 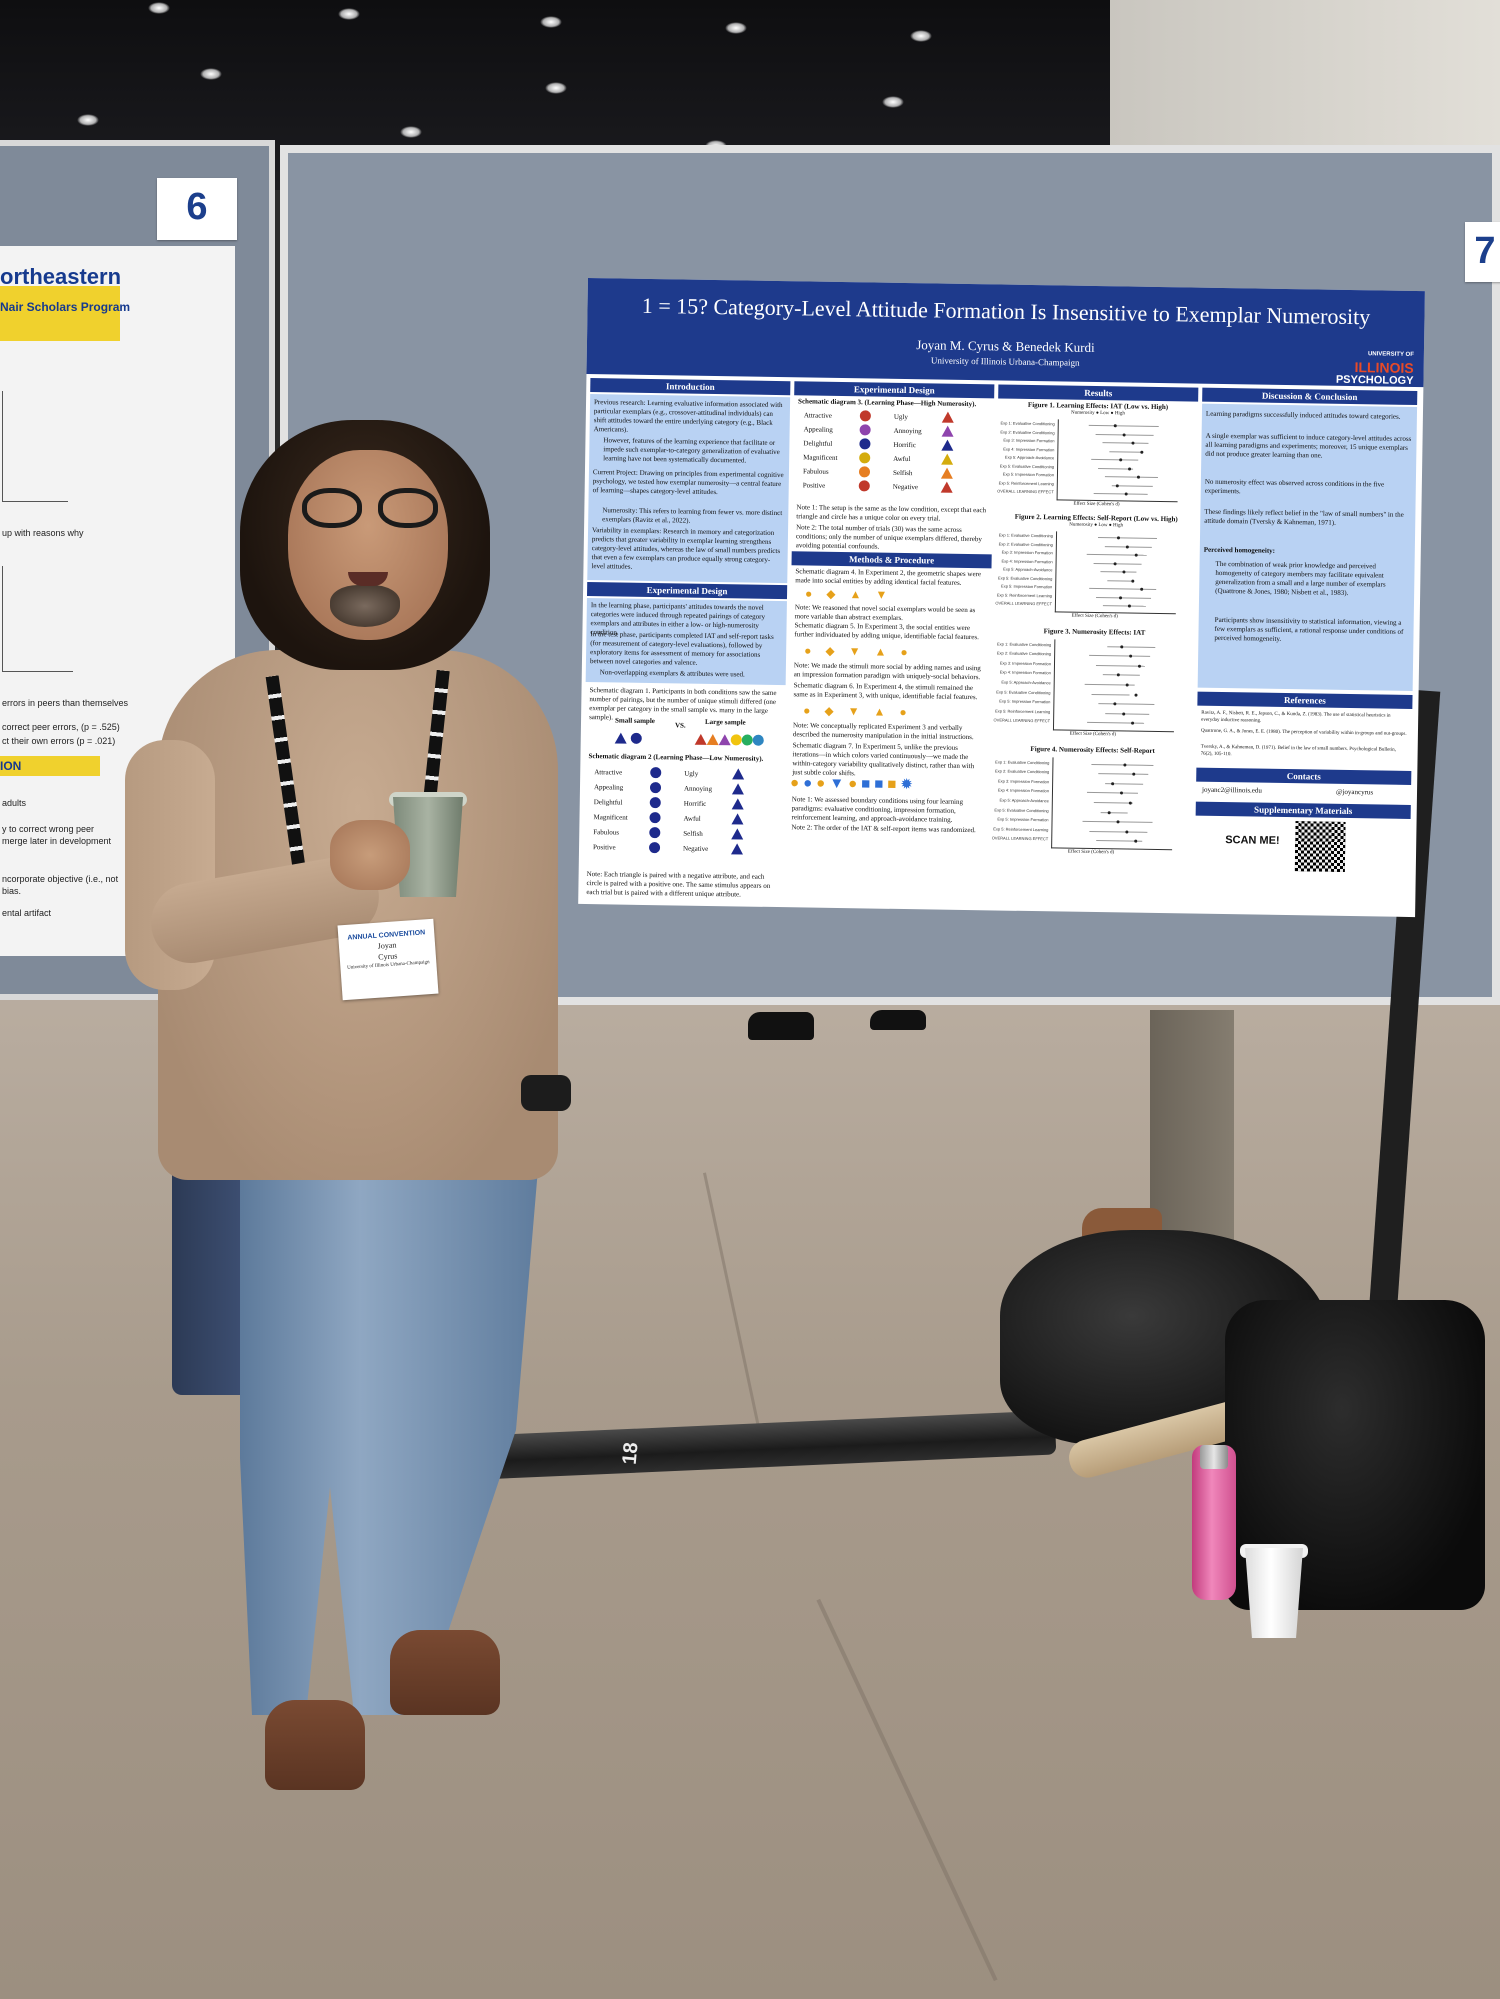 I want to click on negative-word: Selfish, so click(x=693, y=833).